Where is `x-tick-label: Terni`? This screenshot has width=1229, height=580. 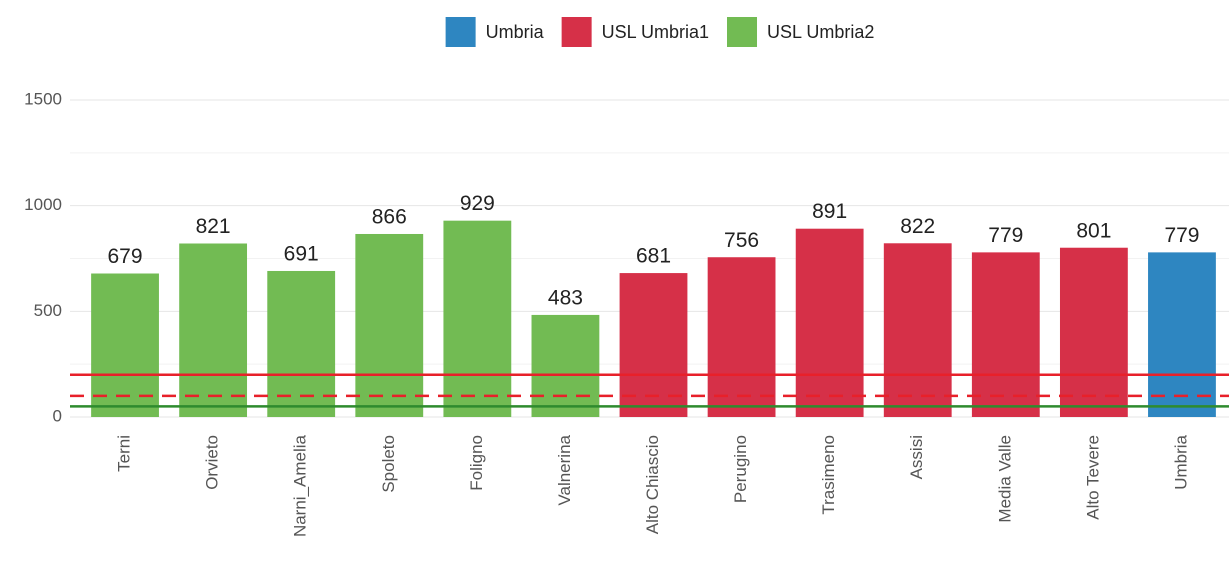 x-tick-label: Terni is located at coordinates (124, 453).